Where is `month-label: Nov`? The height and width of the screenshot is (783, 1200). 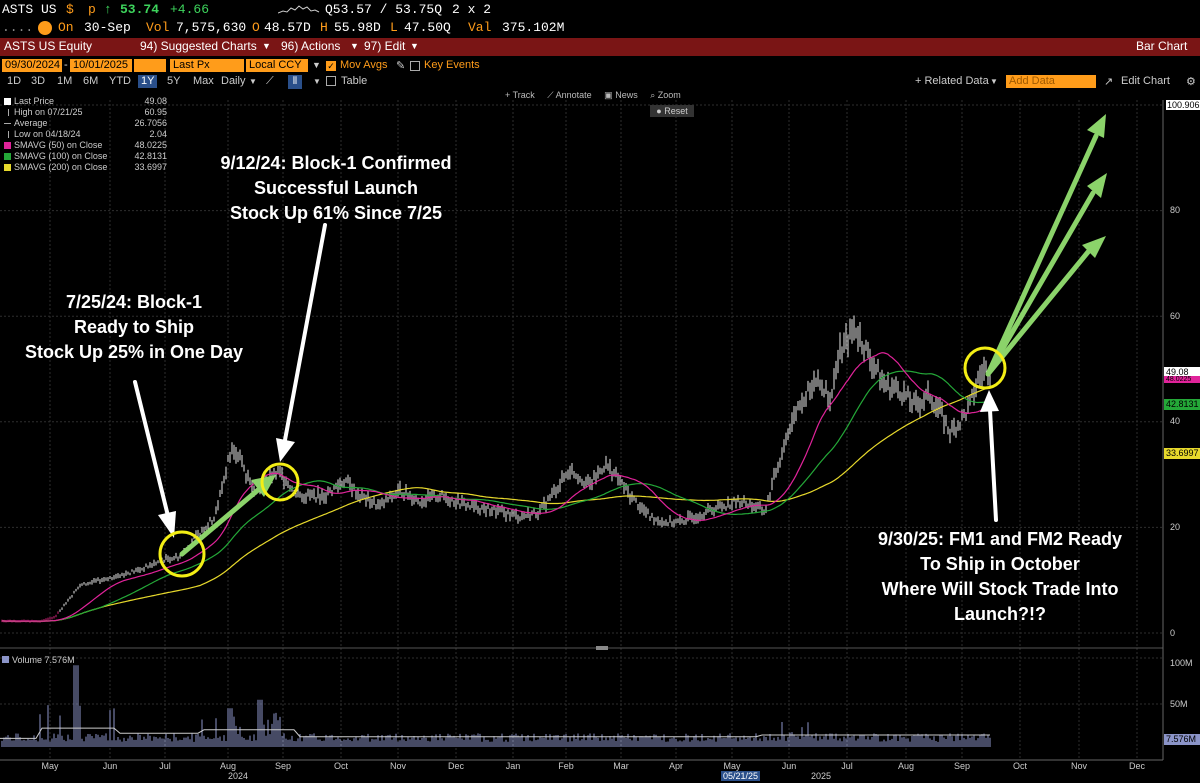
month-label: Nov is located at coordinates (1078, 766).